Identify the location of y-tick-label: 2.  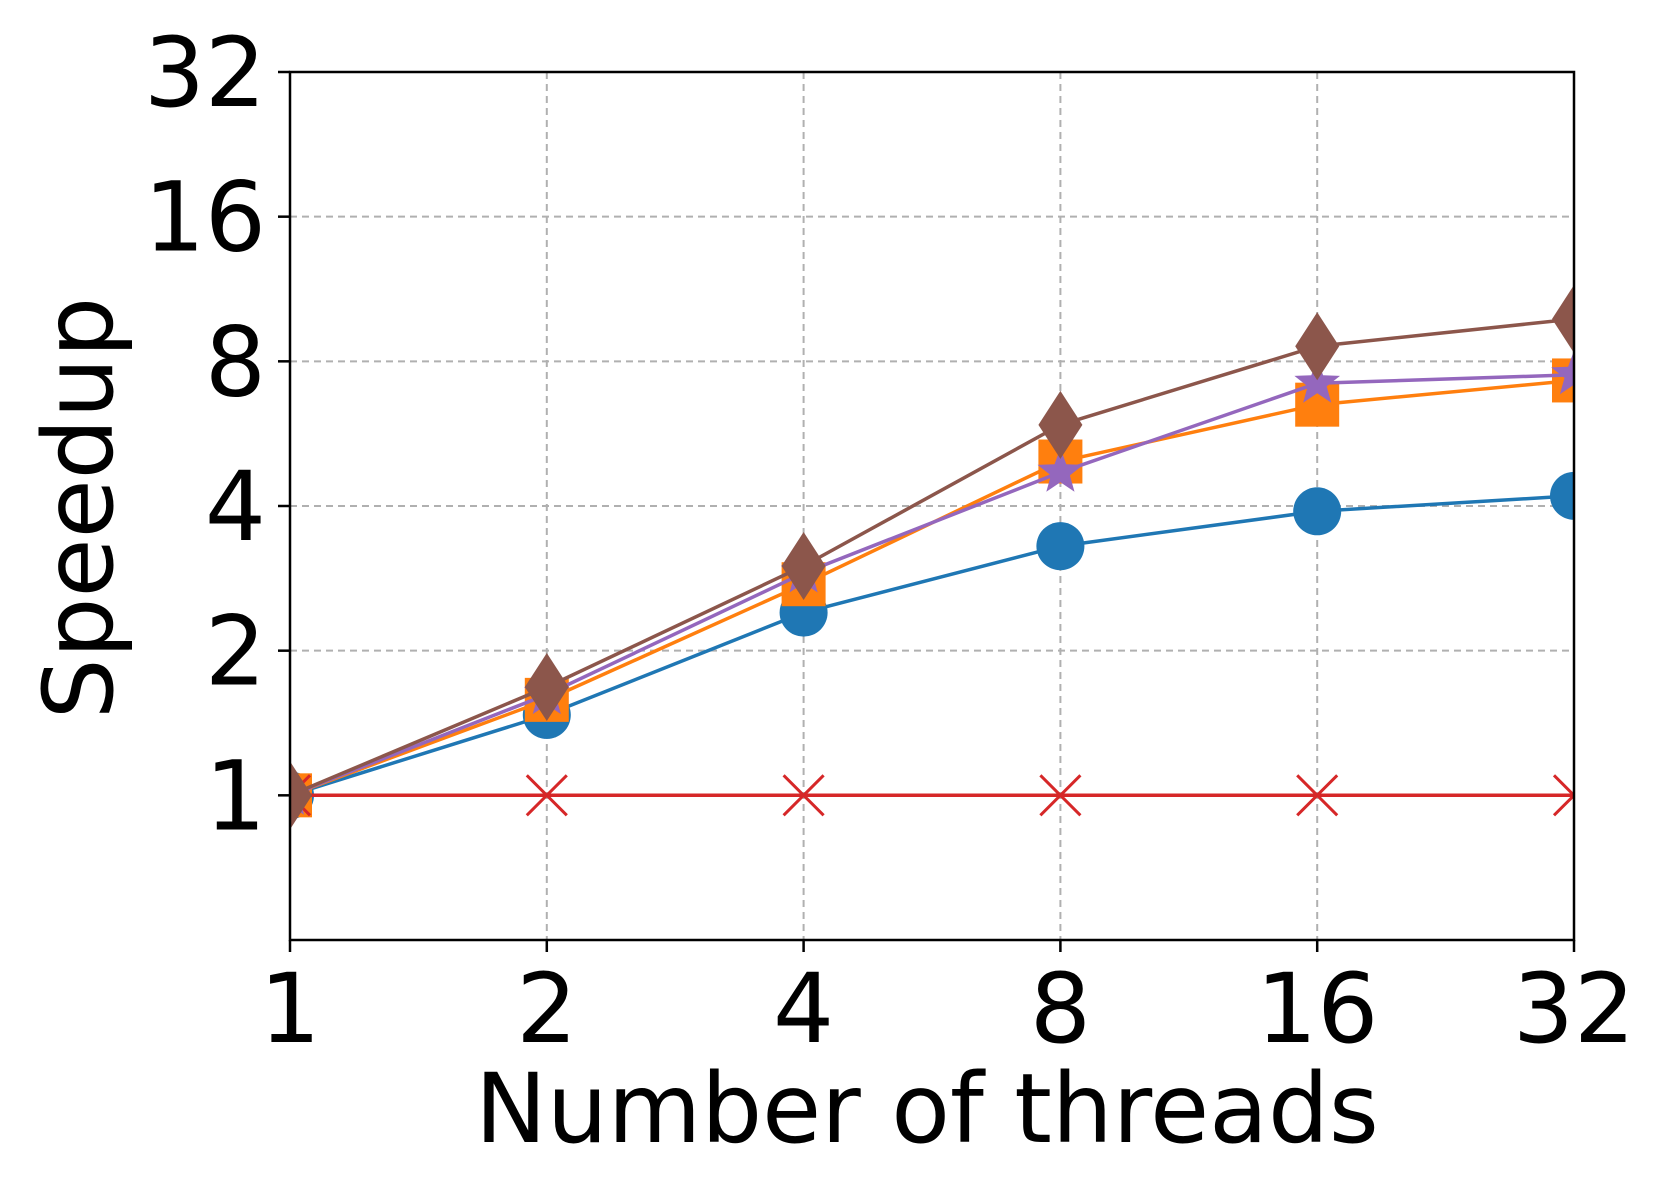
(235, 652).